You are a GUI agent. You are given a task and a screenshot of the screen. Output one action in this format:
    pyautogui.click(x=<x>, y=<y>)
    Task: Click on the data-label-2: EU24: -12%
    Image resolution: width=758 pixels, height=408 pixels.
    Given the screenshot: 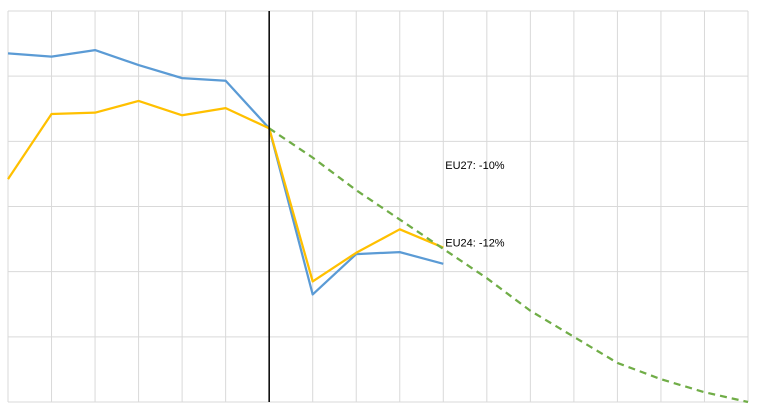 What is the action you would take?
    pyautogui.click(x=475, y=244)
    